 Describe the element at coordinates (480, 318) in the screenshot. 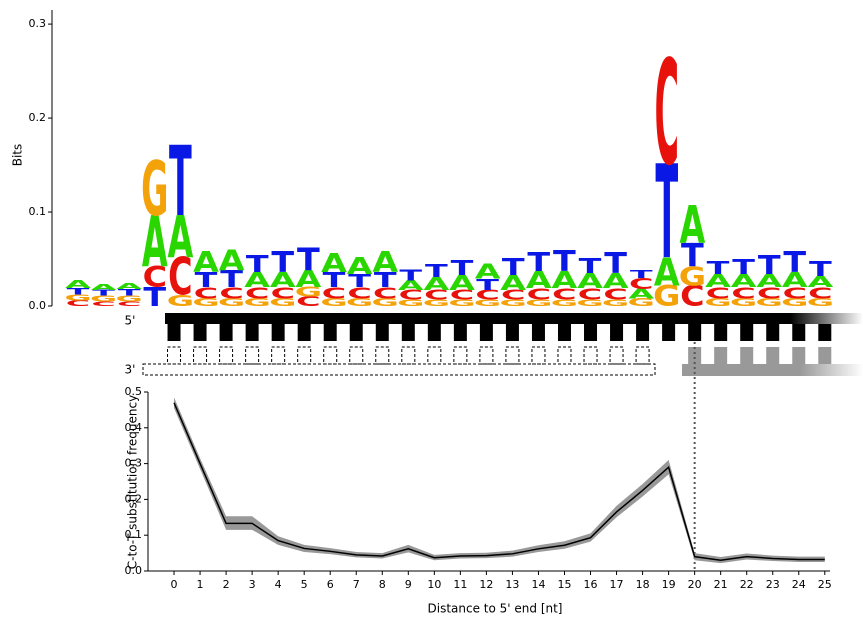

I see `top-strand` at that location.